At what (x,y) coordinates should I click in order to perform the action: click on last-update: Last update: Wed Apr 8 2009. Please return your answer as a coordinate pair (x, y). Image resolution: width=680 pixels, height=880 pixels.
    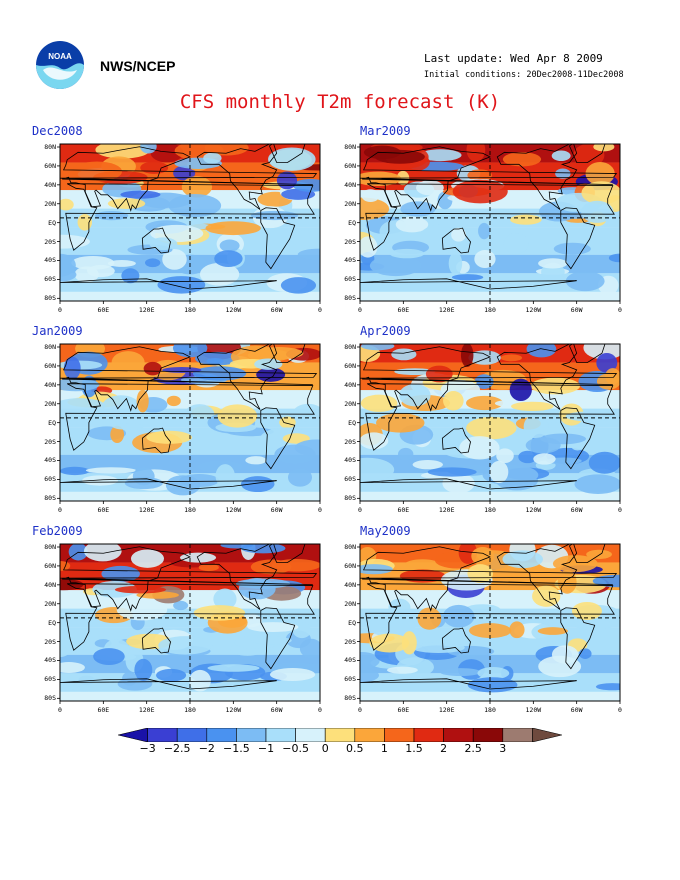
    Looking at the image, I should click on (513, 58).